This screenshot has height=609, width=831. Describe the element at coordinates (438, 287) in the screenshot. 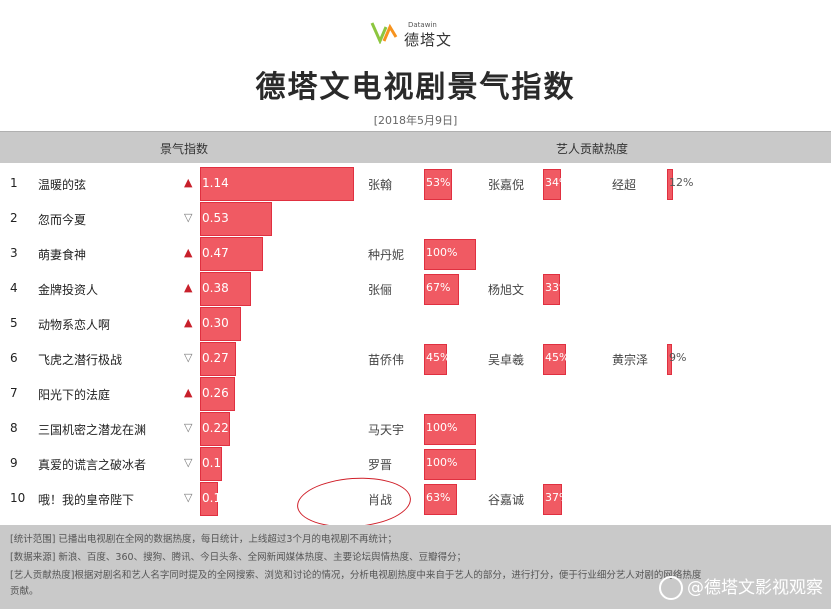

I see `heat-value-label: 67%` at that location.